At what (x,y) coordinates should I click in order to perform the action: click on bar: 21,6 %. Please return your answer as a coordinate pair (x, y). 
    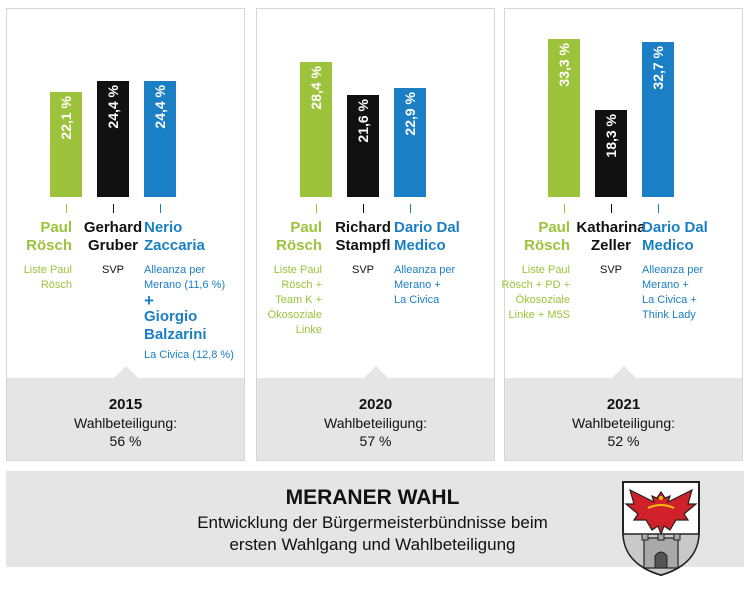
    Looking at the image, I should click on (363, 145).